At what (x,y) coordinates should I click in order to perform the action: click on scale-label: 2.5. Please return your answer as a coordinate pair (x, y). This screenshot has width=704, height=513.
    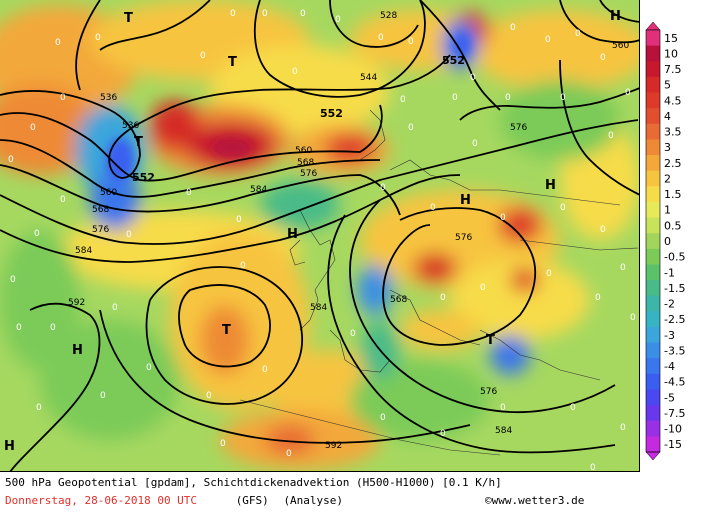
    Looking at the image, I should click on (673, 163).